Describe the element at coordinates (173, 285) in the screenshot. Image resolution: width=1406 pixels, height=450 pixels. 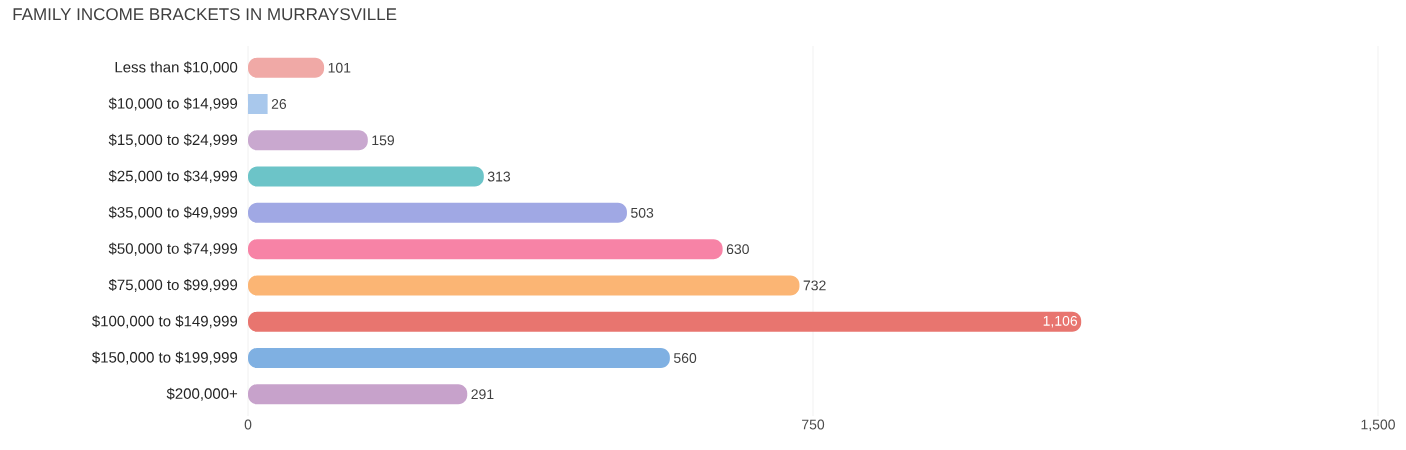
I see `y-tick-label: $75,000 to $99,999` at that location.